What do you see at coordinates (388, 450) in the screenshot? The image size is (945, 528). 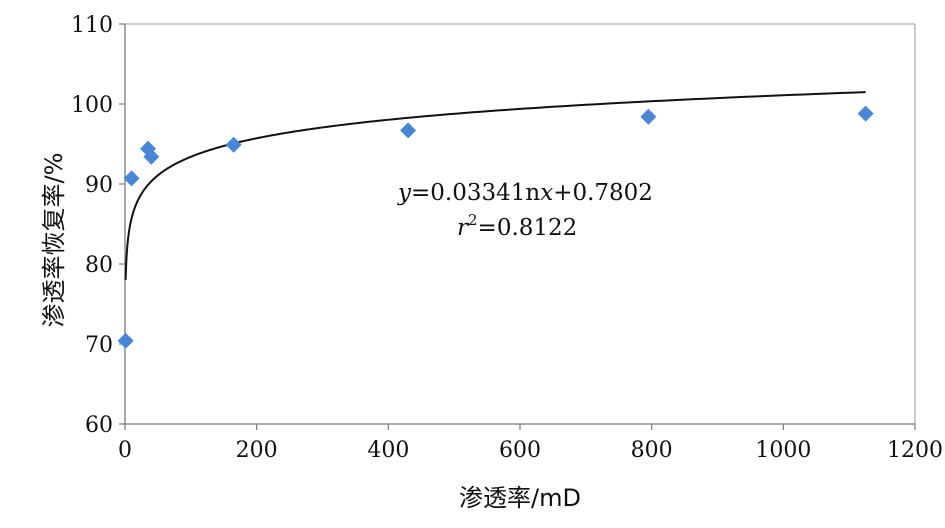 I see `x-tick-label: 400` at bounding box center [388, 450].